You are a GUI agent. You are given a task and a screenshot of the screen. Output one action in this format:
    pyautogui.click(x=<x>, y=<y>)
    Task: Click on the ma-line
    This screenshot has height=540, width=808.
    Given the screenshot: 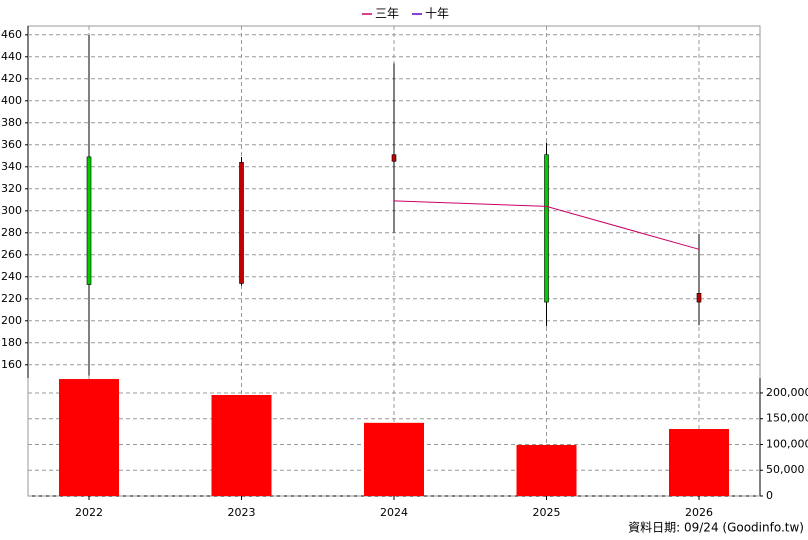 What is the action you would take?
    pyautogui.click(x=546, y=225)
    